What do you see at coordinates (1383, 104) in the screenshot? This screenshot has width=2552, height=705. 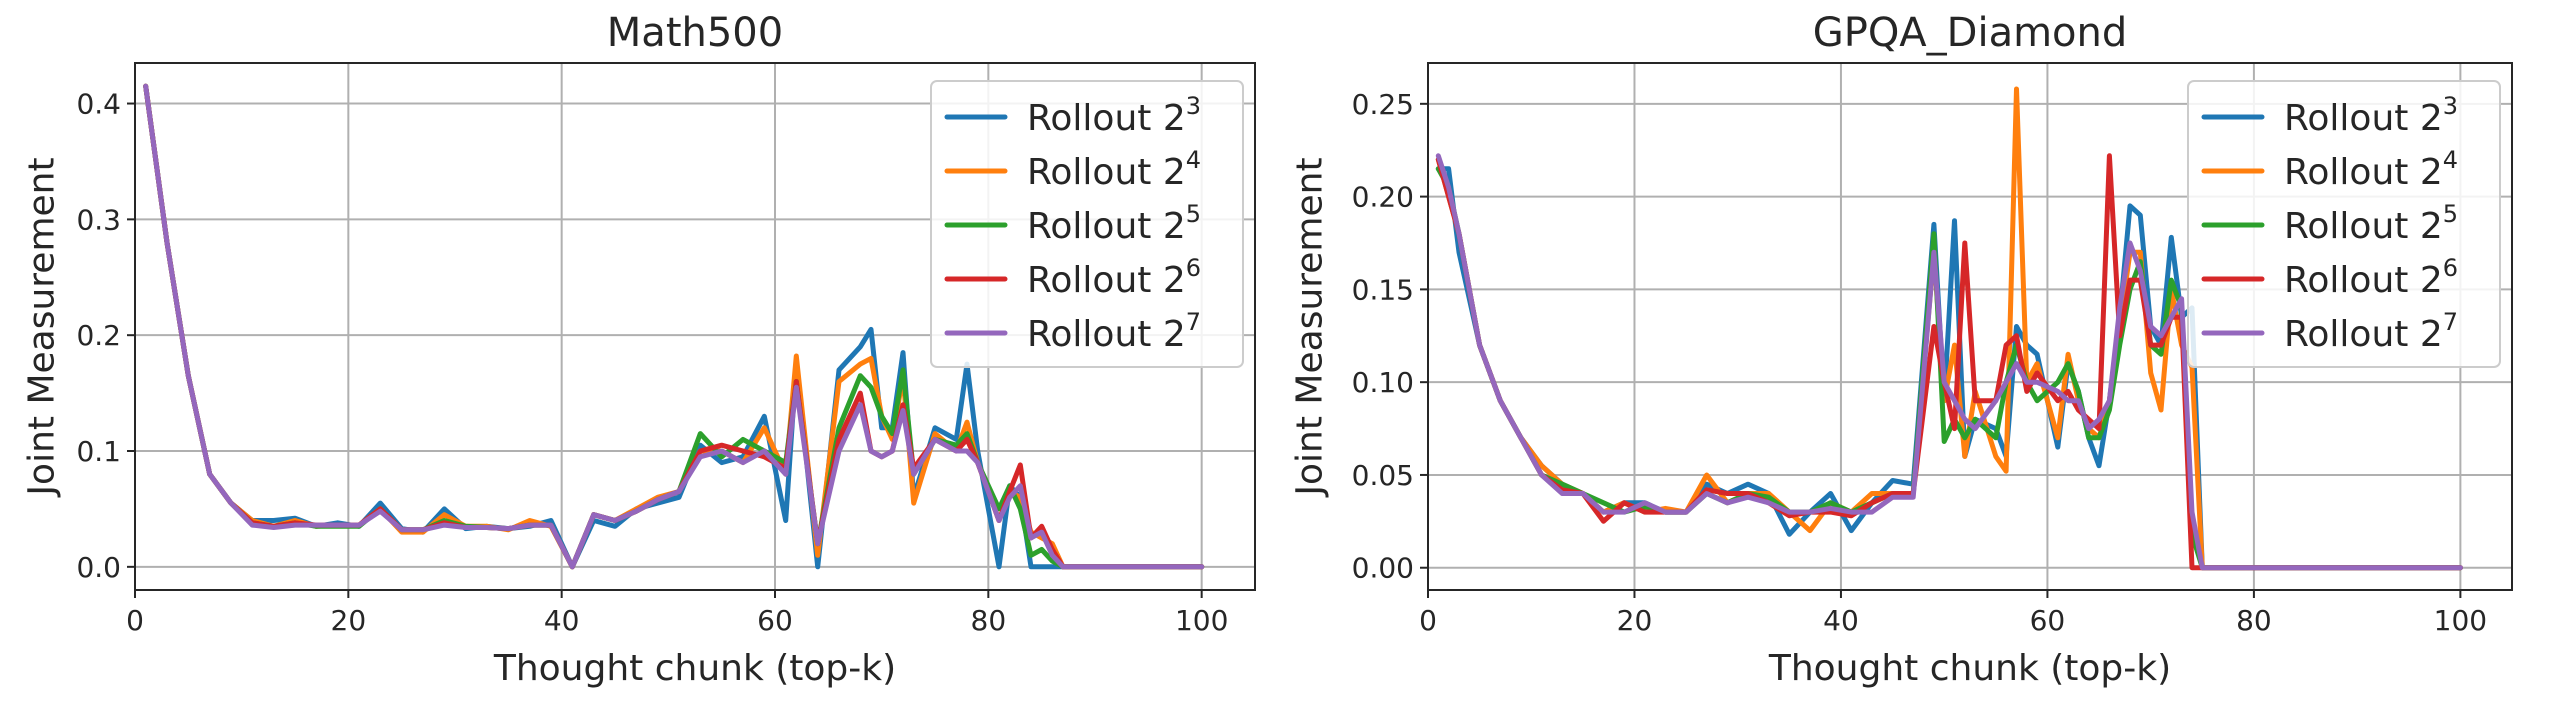 I see `y-tick-label: 0.25` at bounding box center [1383, 104].